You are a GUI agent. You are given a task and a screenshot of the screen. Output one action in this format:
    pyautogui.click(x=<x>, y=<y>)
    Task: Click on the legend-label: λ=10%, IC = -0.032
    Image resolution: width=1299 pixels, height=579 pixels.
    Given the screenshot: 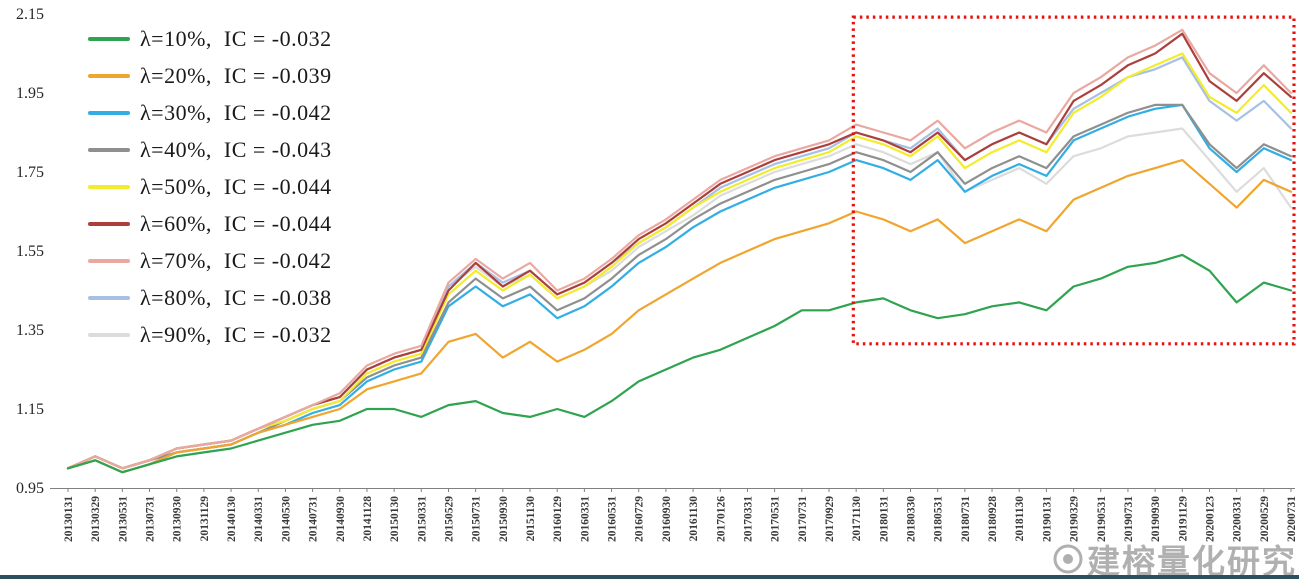 What is the action you would take?
    pyautogui.click(x=236, y=38)
    